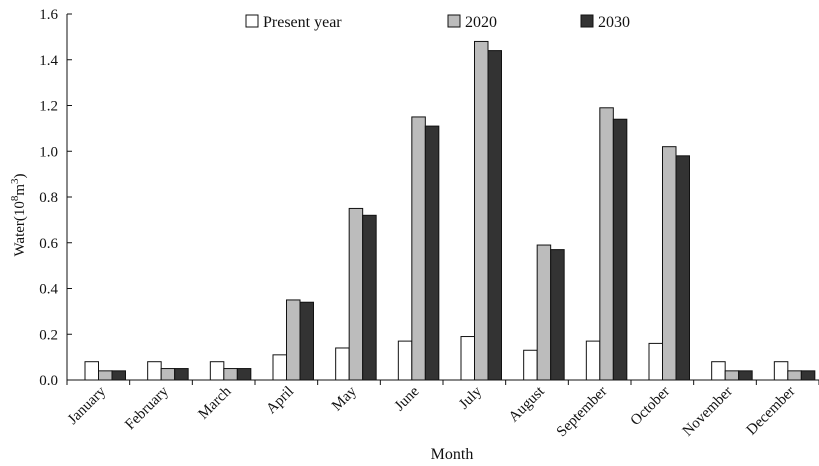  I want to click on bar-2030-november, so click(745, 375).